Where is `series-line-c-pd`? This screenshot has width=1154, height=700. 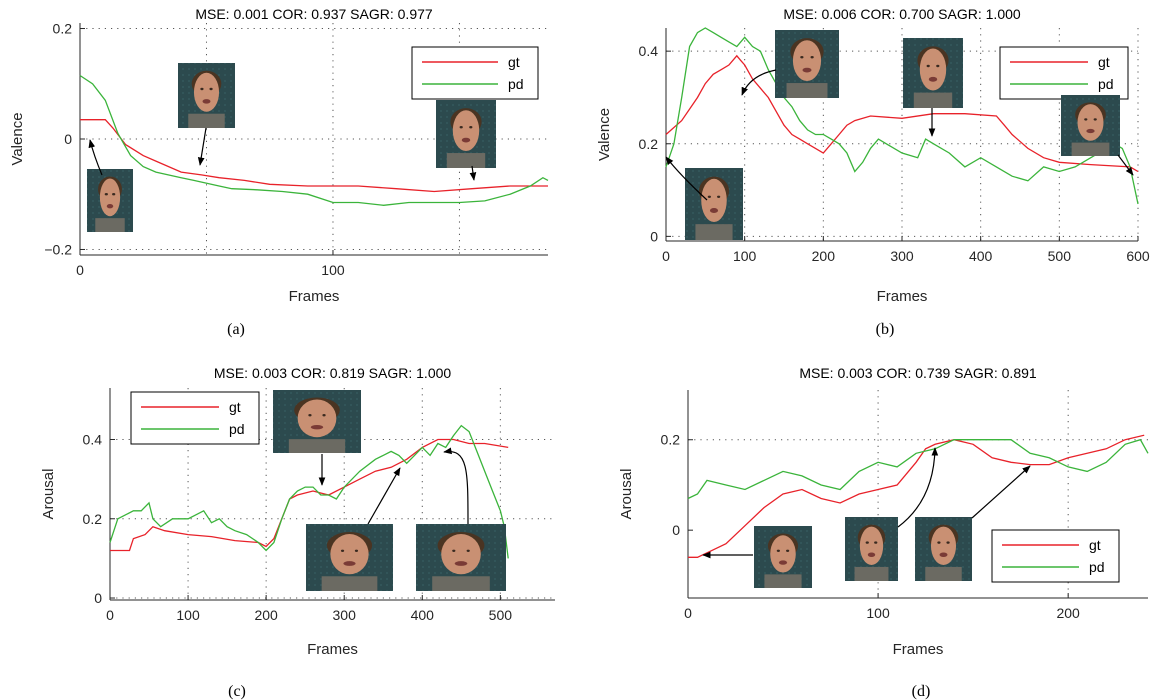
series-line-c-pd is located at coordinates (309, 491).